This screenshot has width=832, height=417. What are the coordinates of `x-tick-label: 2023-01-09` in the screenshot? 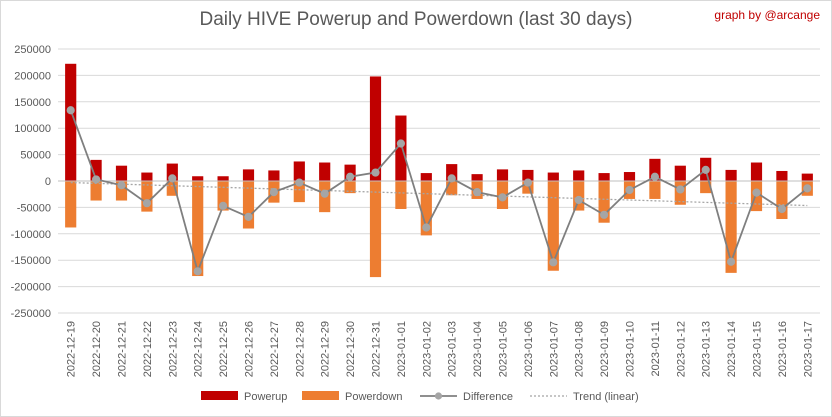 It's located at (605, 349).